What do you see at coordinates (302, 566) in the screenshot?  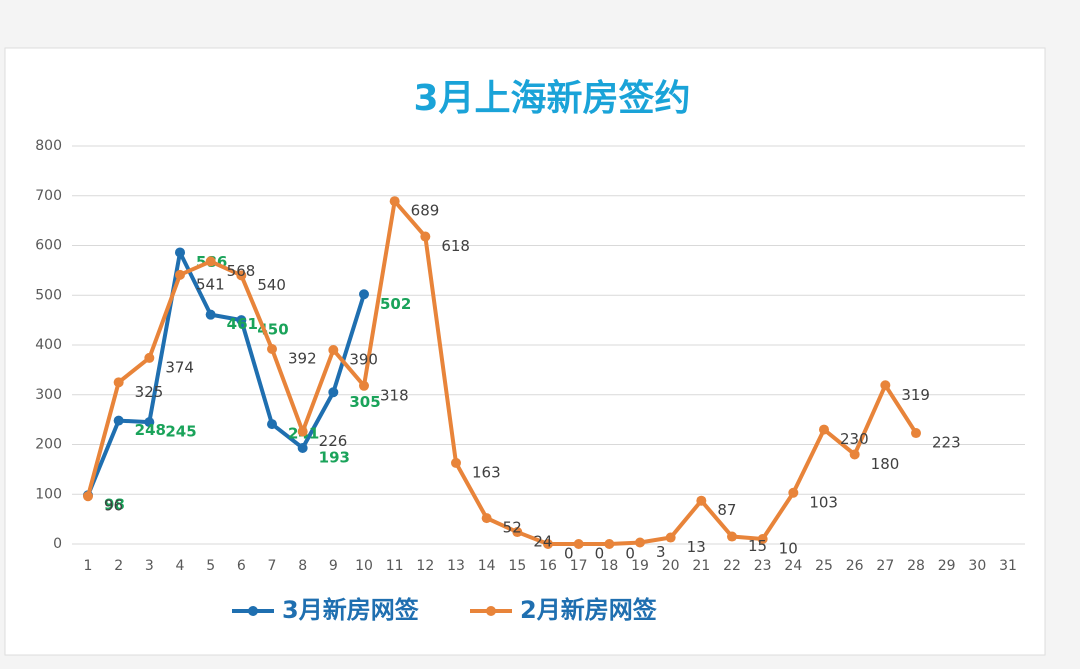 I see `x-tick-label: 8` at bounding box center [302, 566].